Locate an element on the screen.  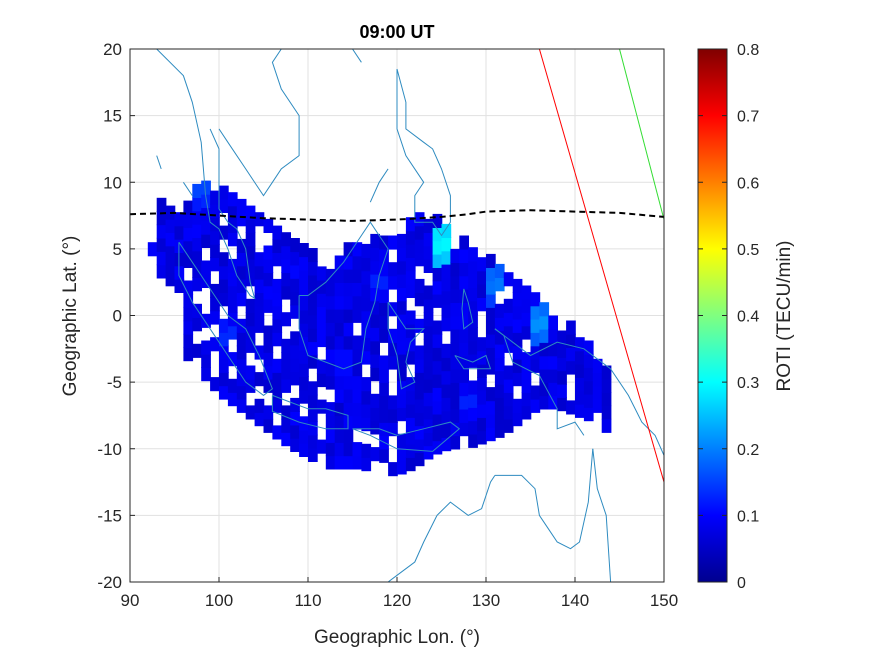
satellite-track-line is located at coordinates (641, 134).